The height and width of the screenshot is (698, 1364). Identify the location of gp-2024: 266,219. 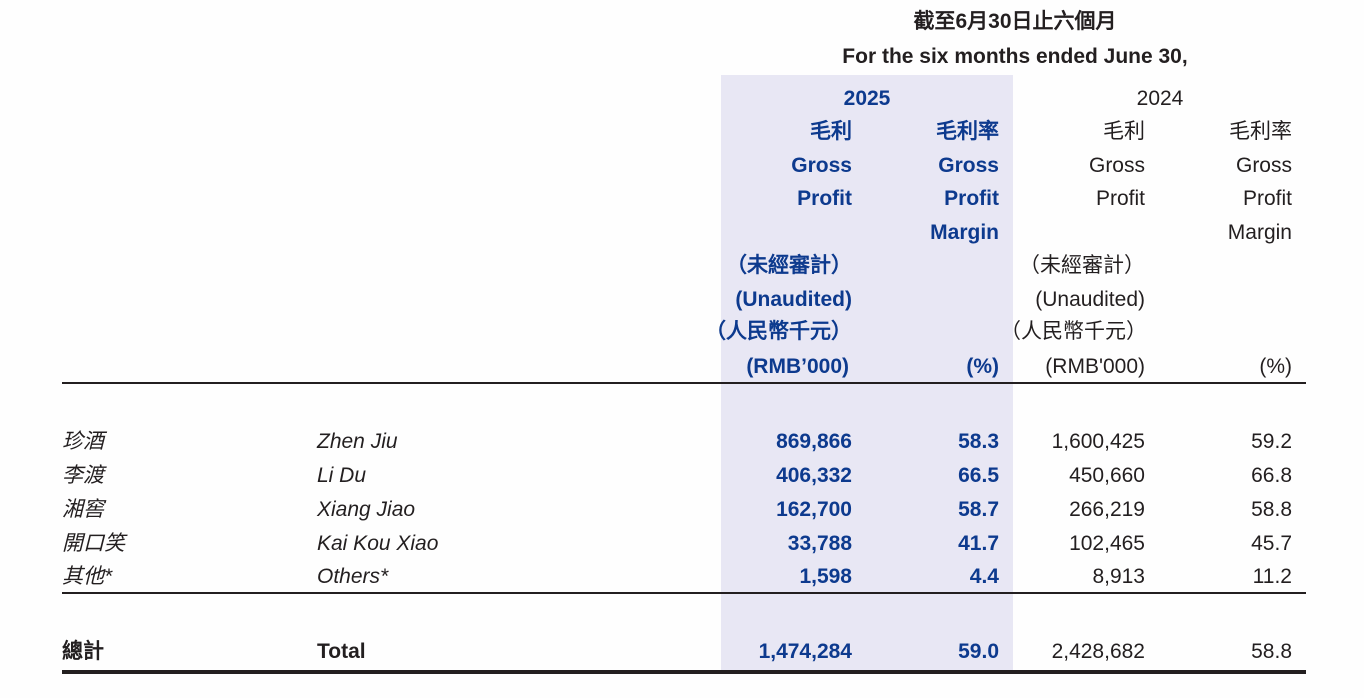
(1107, 509).